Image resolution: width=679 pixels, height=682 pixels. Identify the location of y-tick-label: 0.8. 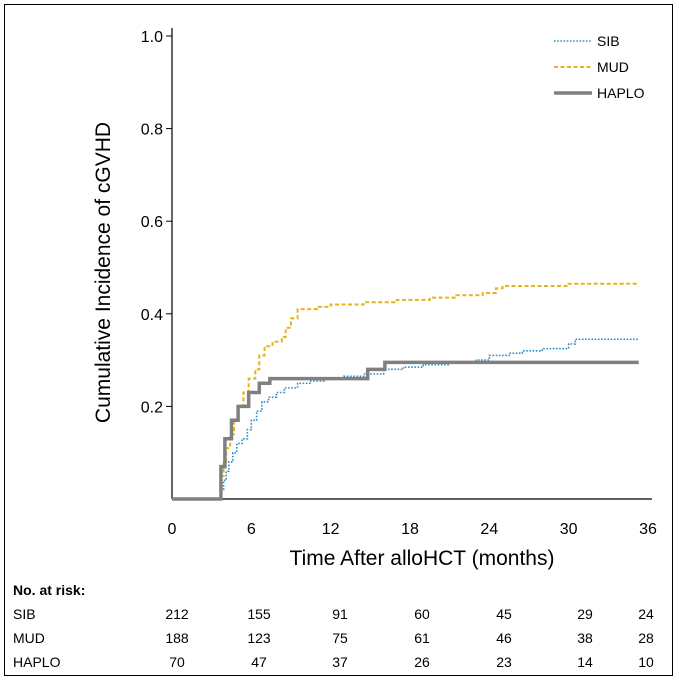
(152, 130).